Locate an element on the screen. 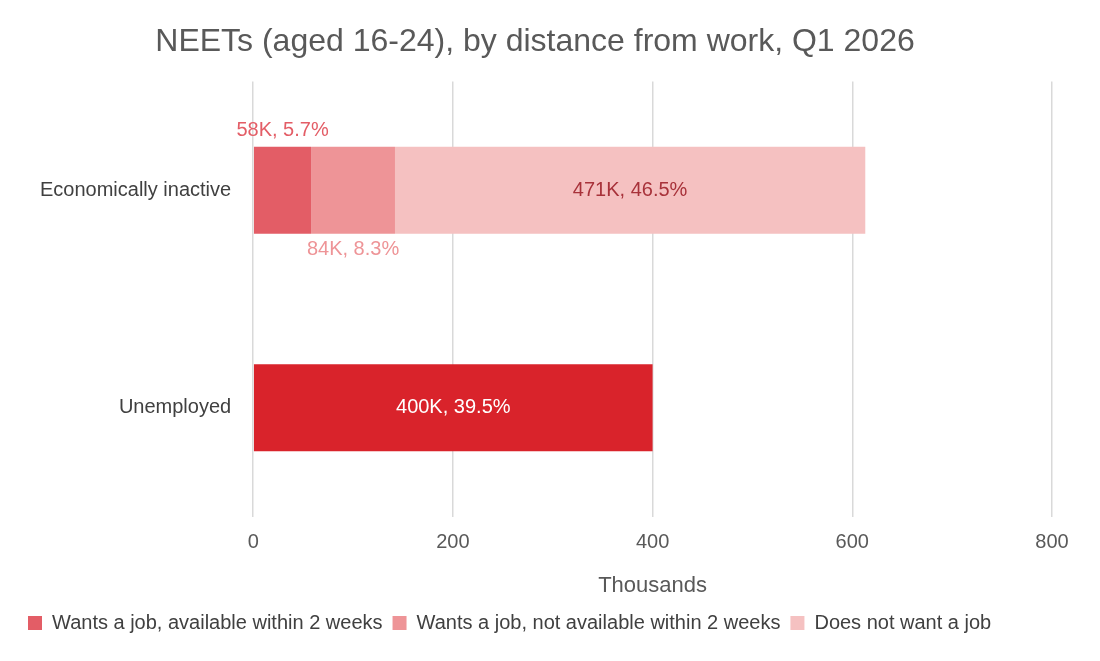 The width and height of the screenshot is (1100, 661). legend-label: Wants a job, not available within 2 weeks is located at coordinates (598, 621).